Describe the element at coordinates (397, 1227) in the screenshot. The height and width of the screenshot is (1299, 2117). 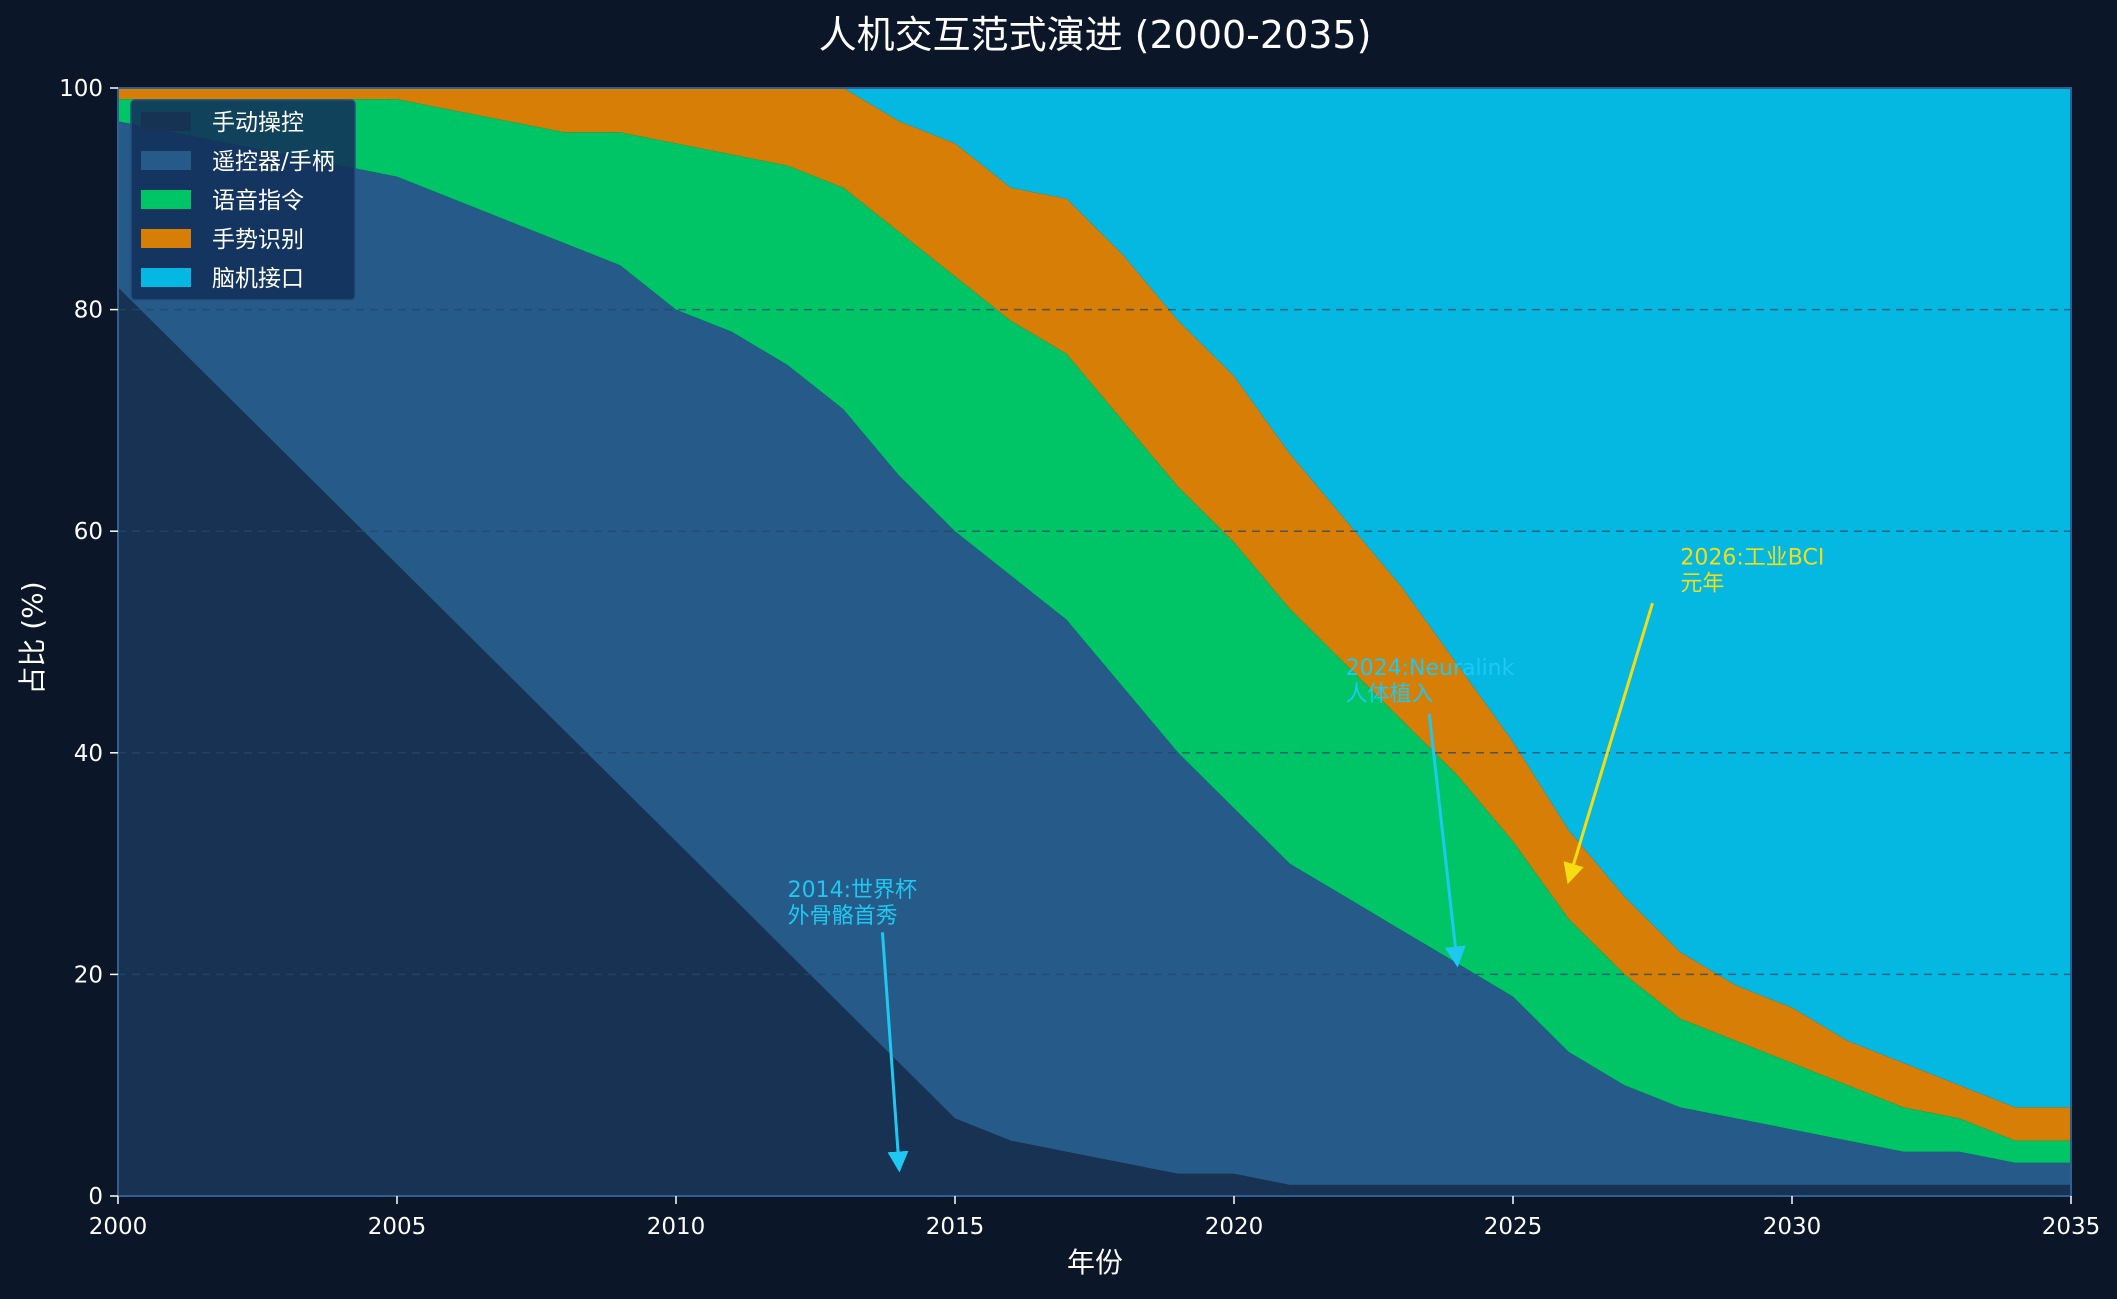
I see `x-tick-label-1: 2005` at that location.